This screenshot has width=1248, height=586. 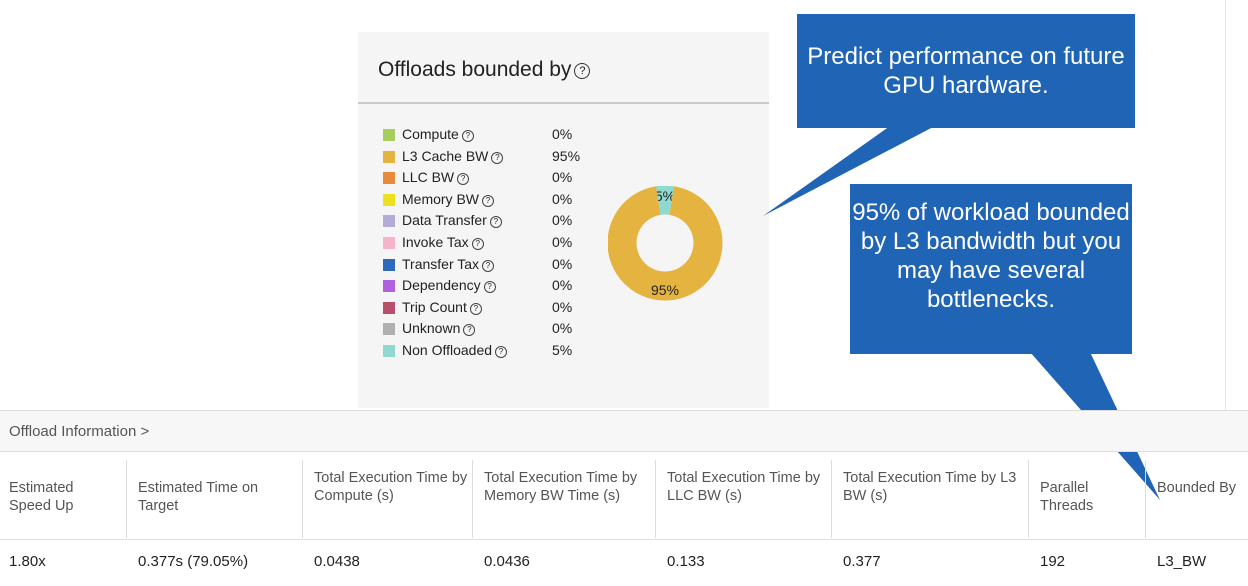 I want to click on legend-label: Invoke Tax?, so click(x=443, y=243).